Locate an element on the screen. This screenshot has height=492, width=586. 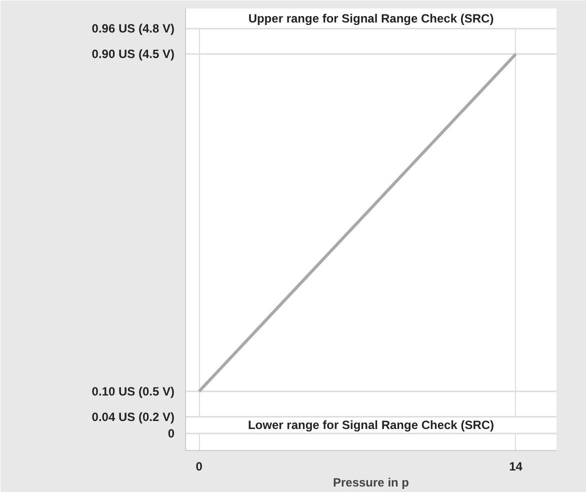
band-label: Lower range for Signal Range Check (SRC) is located at coordinates (371, 425).